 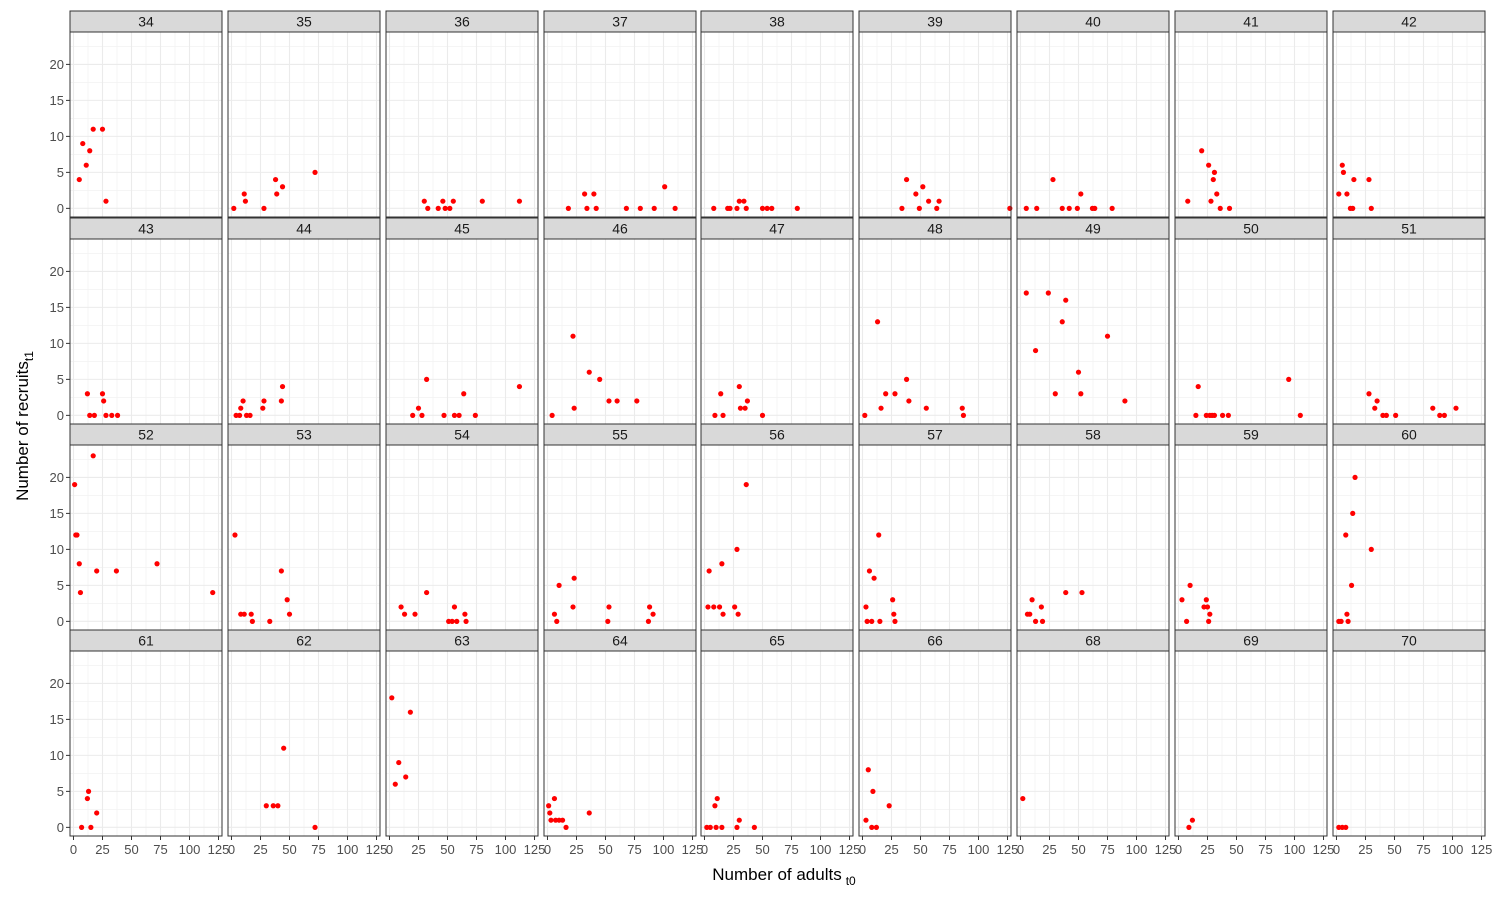 I want to click on facet-panel: 70 0 25 50 75 100 125, so click(x=1412, y=743).